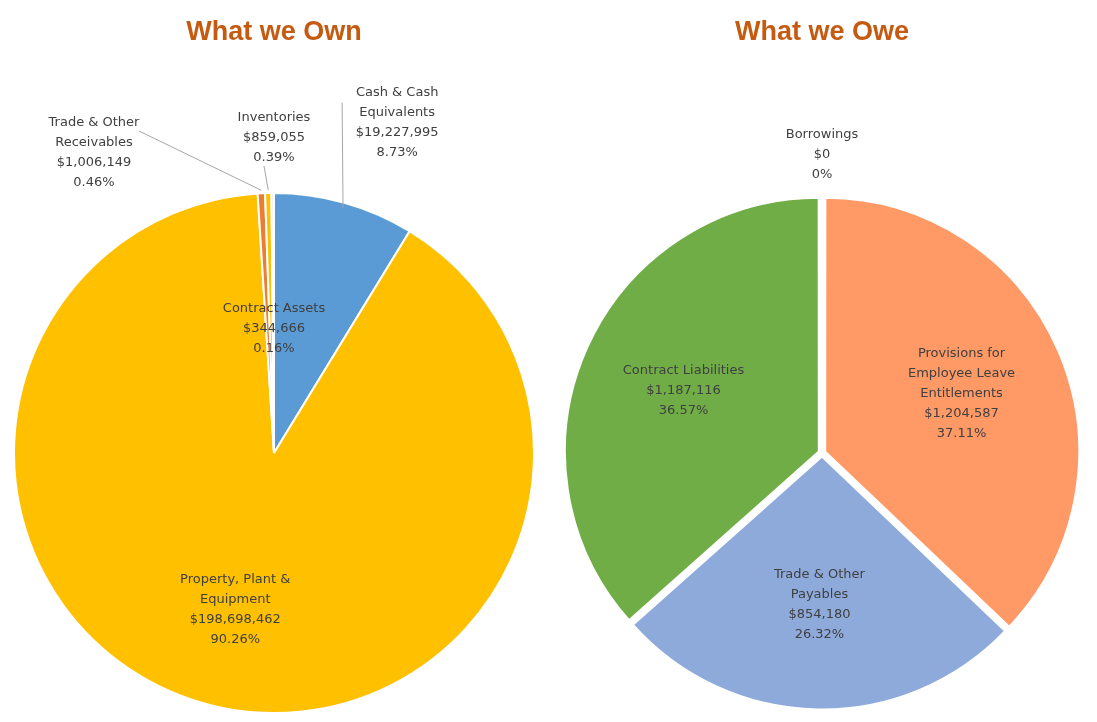 This screenshot has width=1097, height=722. What do you see at coordinates (683, 400) in the screenshot?
I see `data-label: $1,187,116 36.57%` at bounding box center [683, 400].